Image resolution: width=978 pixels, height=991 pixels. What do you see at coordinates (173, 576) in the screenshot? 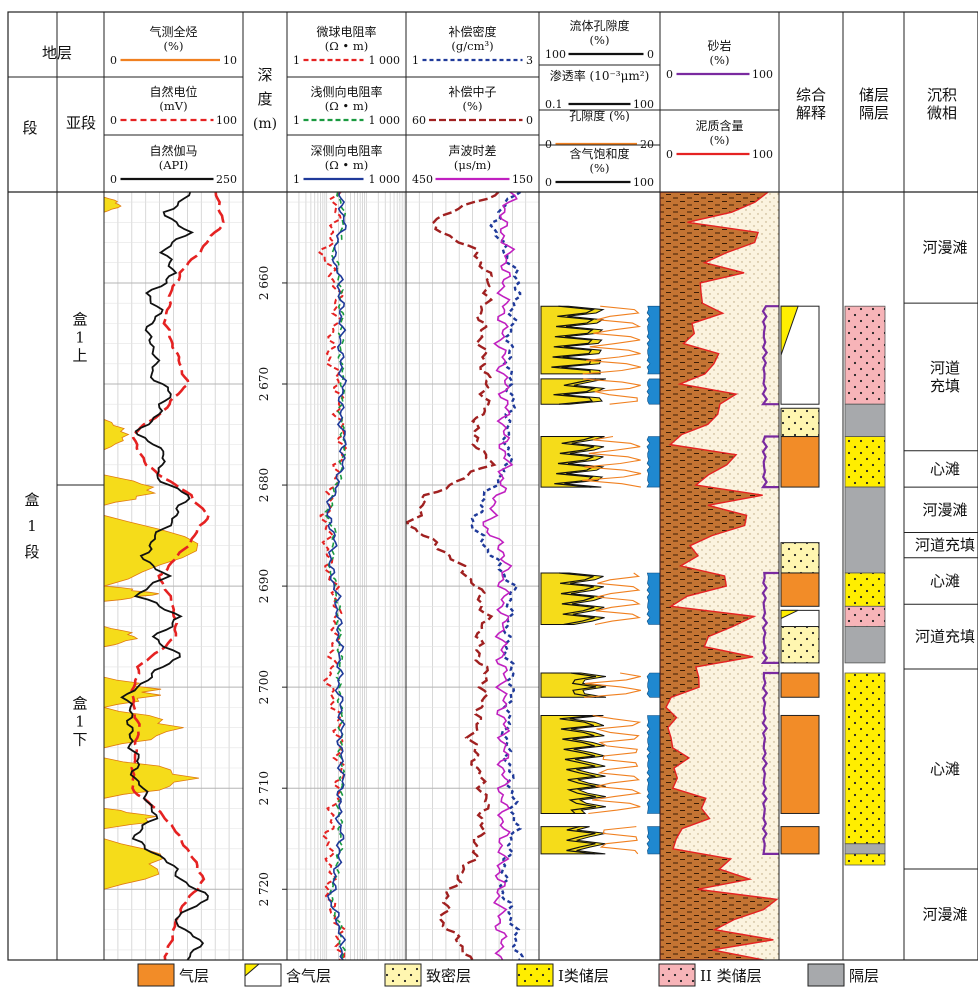
I see `track-grid` at bounding box center [173, 576].